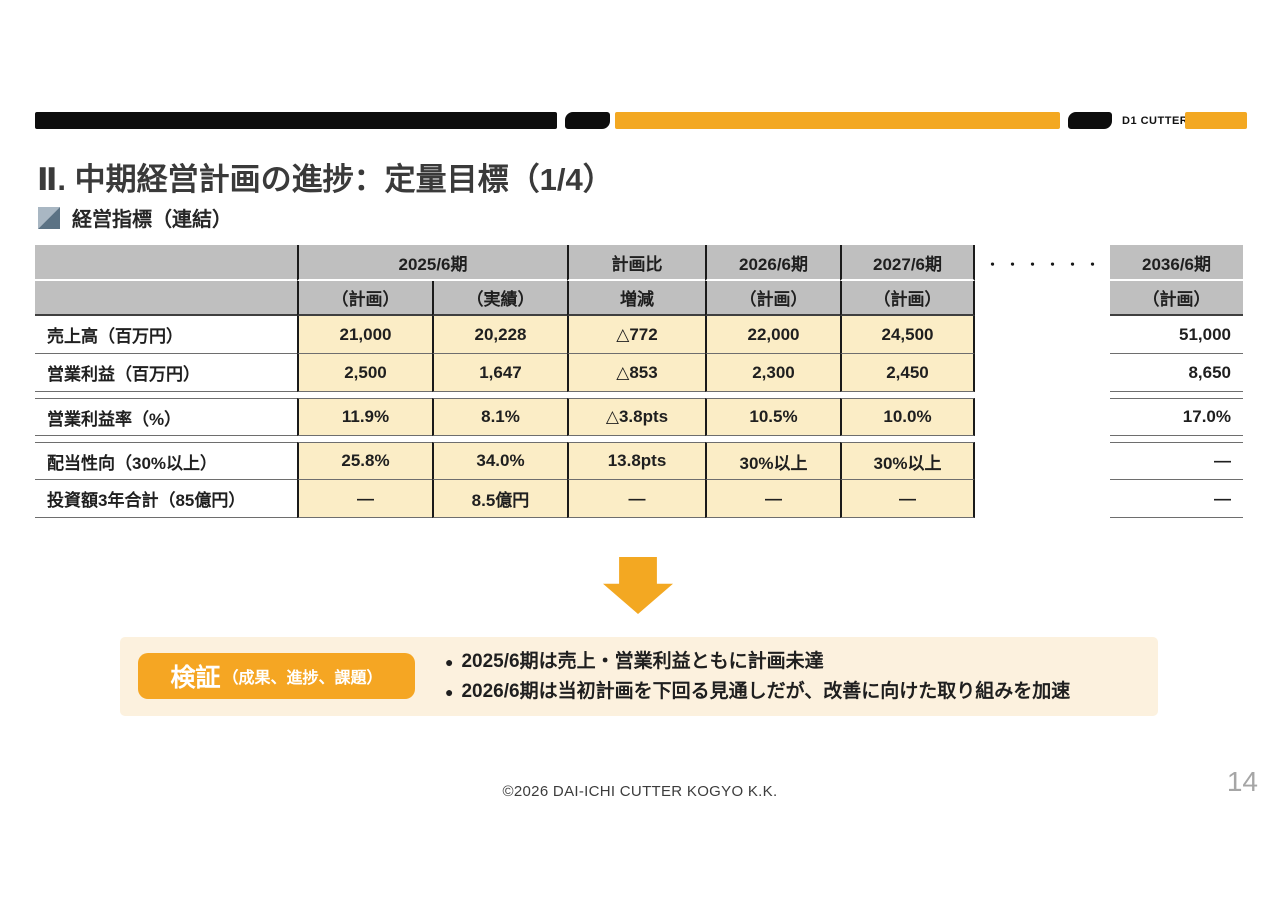 Image resolution: width=1280 pixels, height=905 pixels. What do you see at coordinates (1216, 120) in the screenshot?
I see `header-chip-amber` at bounding box center [1216, 120].